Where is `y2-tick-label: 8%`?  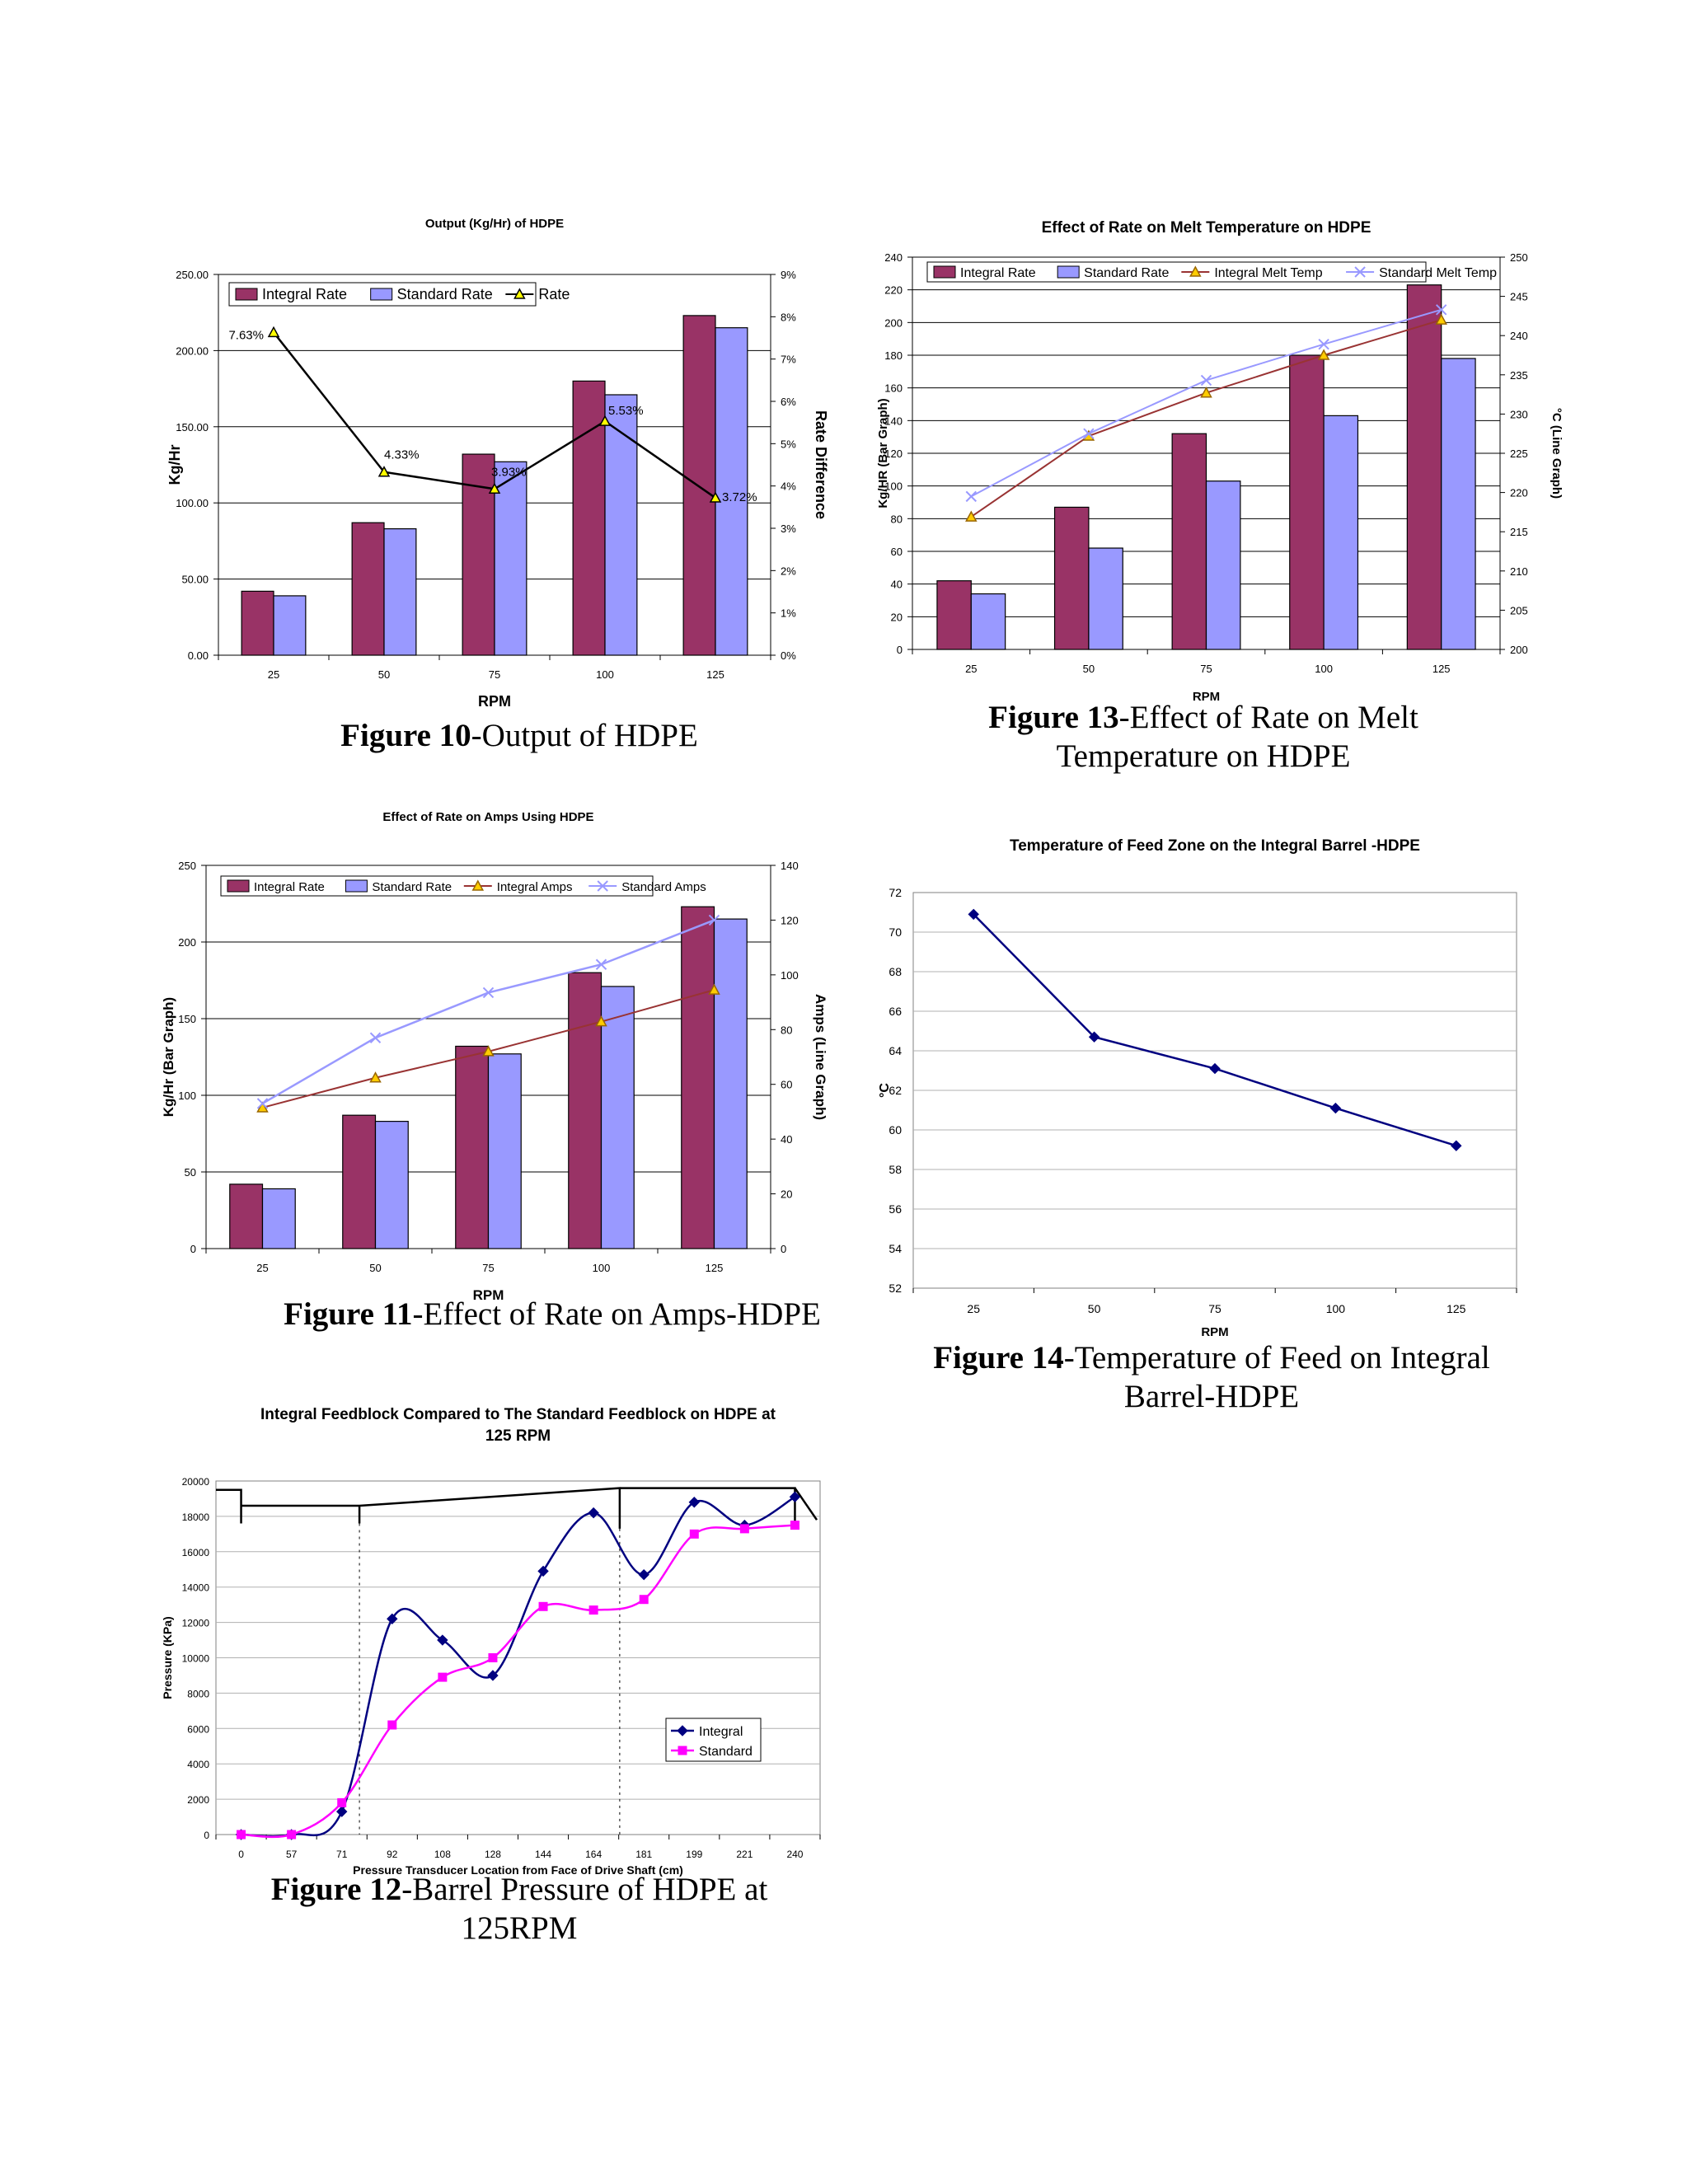
y2-tick-label: 8% is located at coordinates (789, 317).